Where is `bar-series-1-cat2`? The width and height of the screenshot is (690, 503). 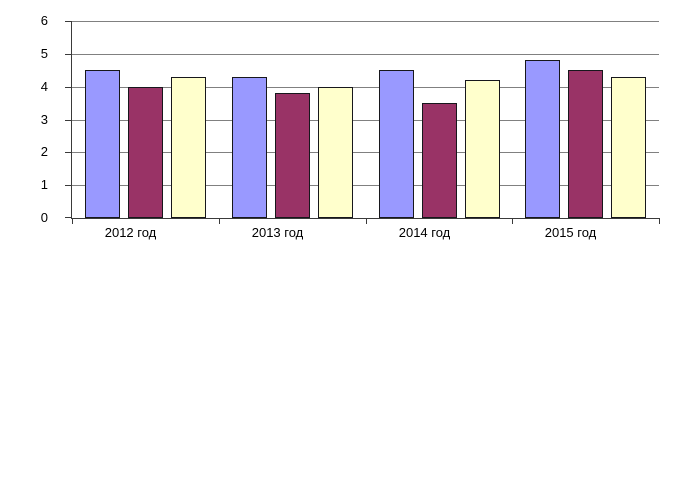
bar-series-1-cat2 is located at coordinates (249, 147).